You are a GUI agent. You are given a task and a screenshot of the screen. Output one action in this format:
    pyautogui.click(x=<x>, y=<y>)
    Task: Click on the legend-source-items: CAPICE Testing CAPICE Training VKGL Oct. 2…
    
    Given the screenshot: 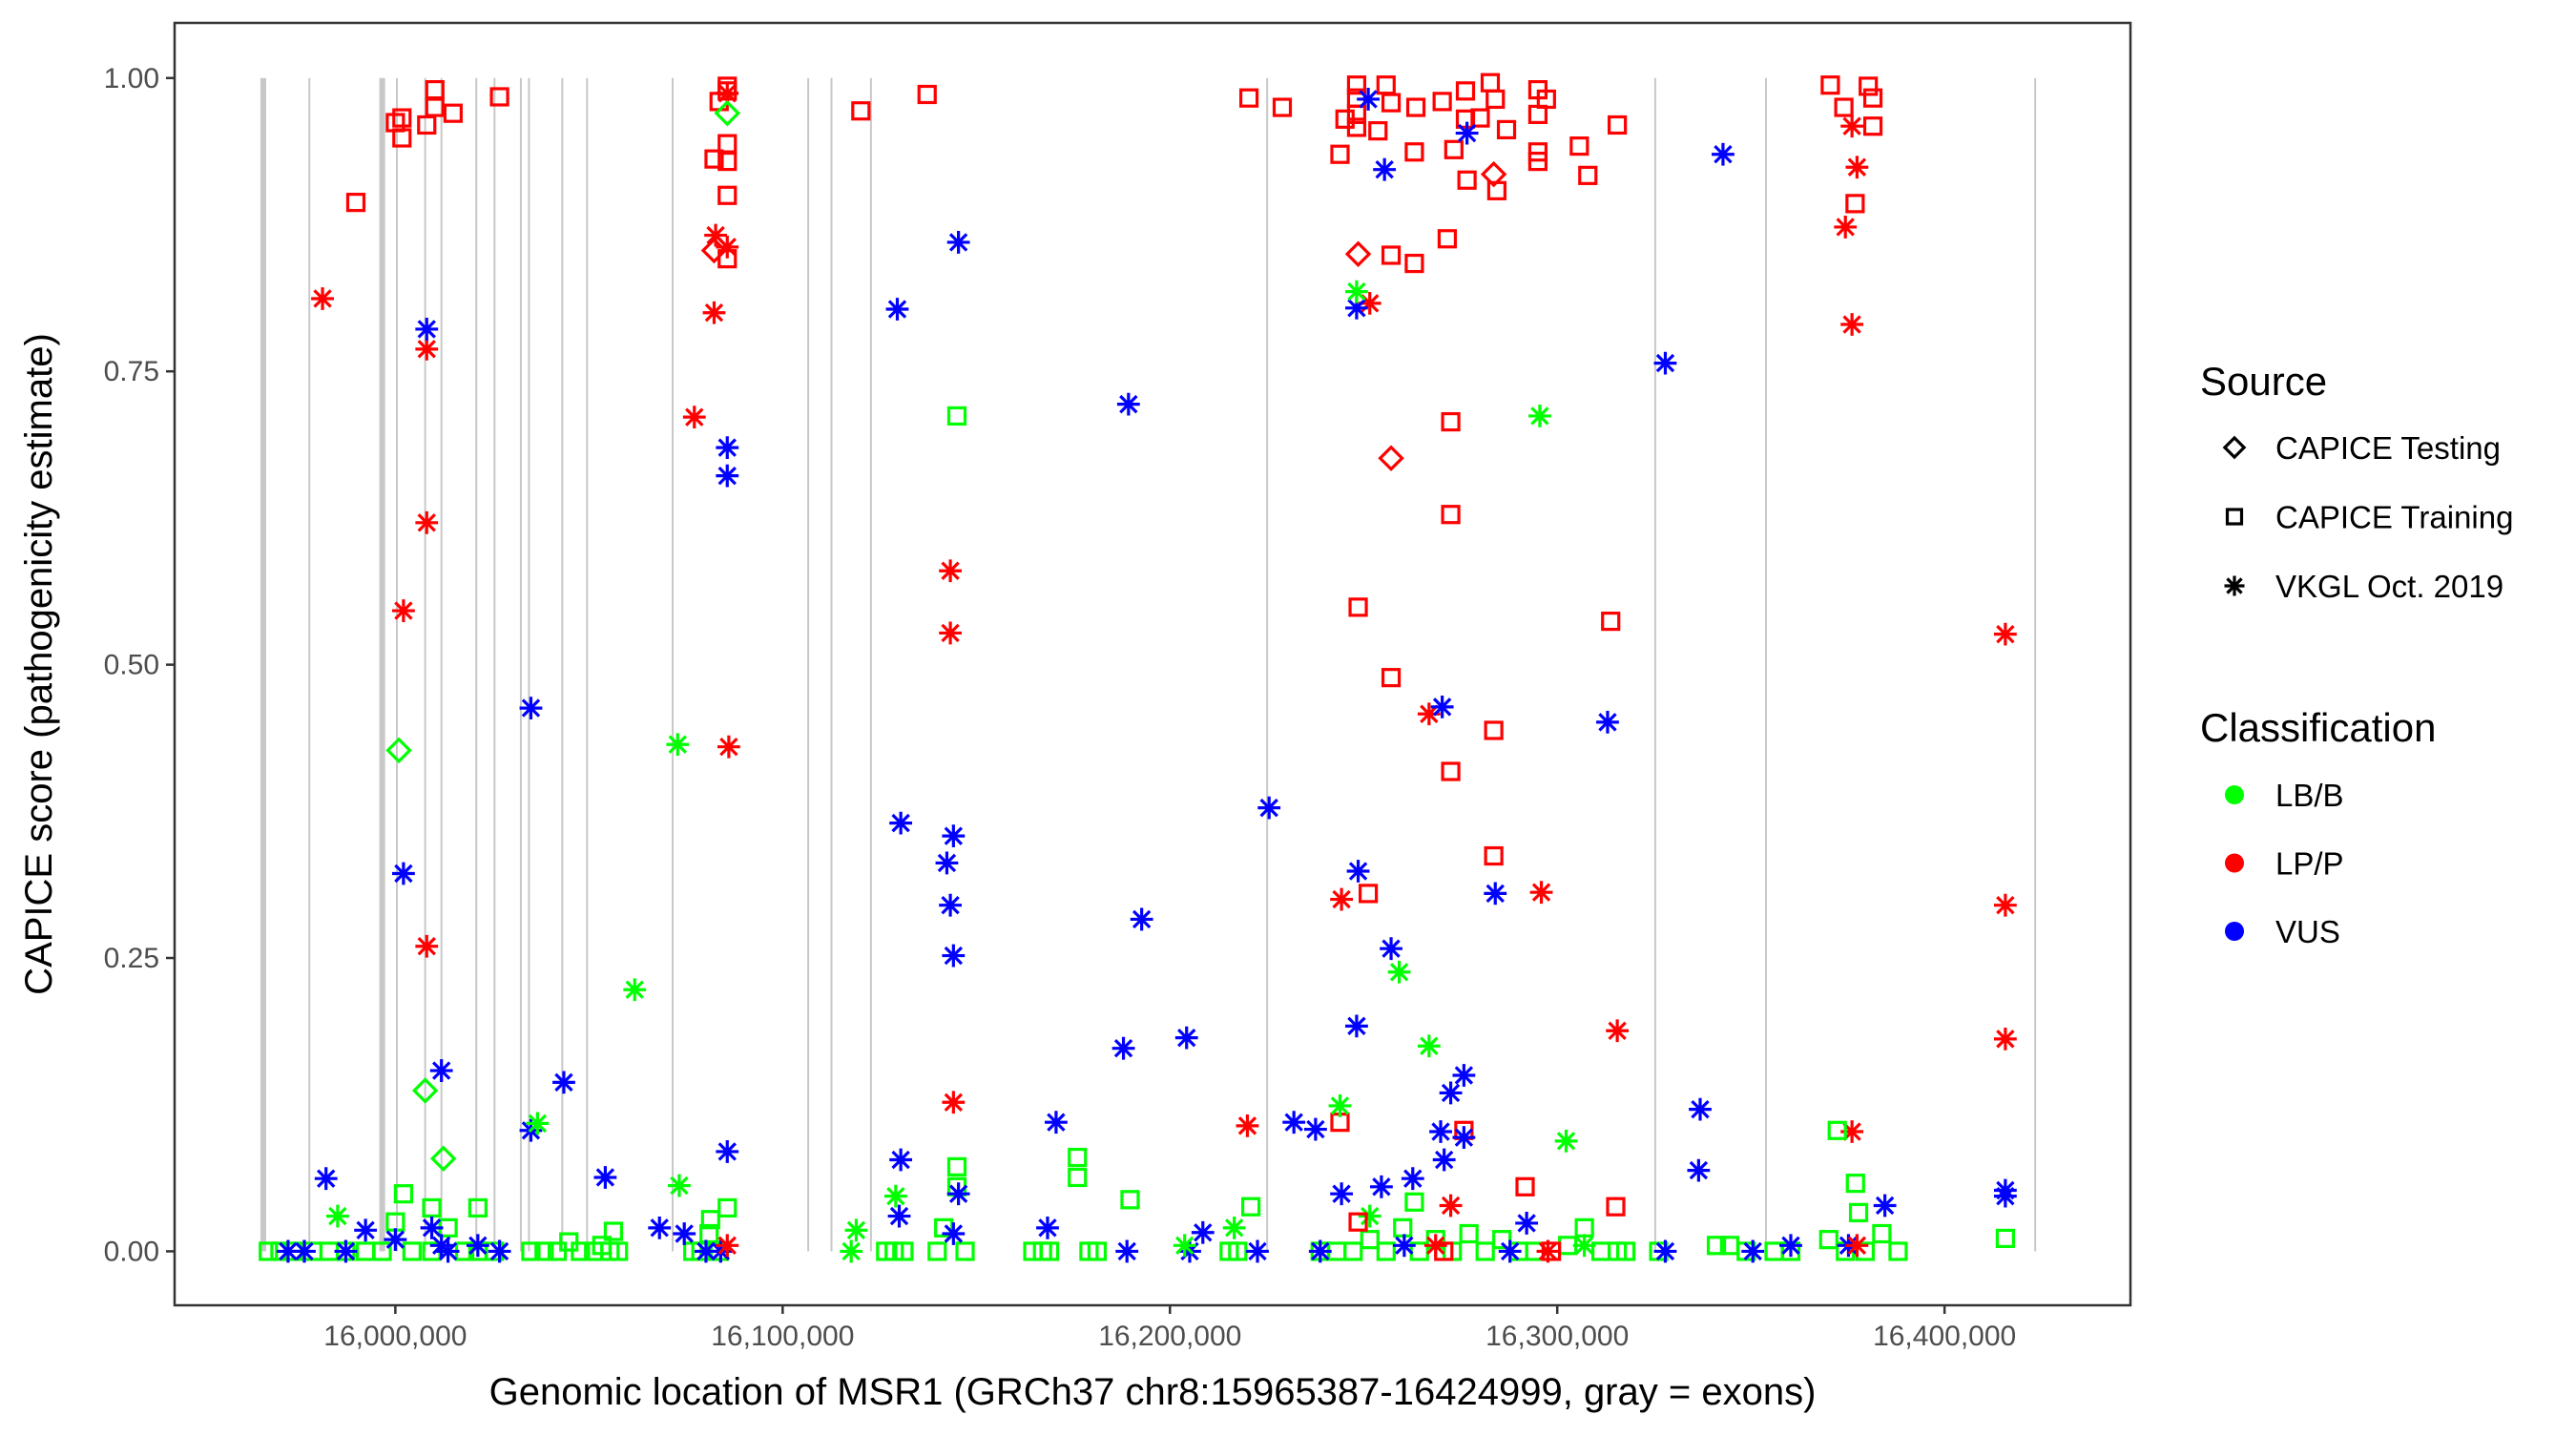 What is the action you would take?
    pyautogui.click(x=2367, y=517)
    